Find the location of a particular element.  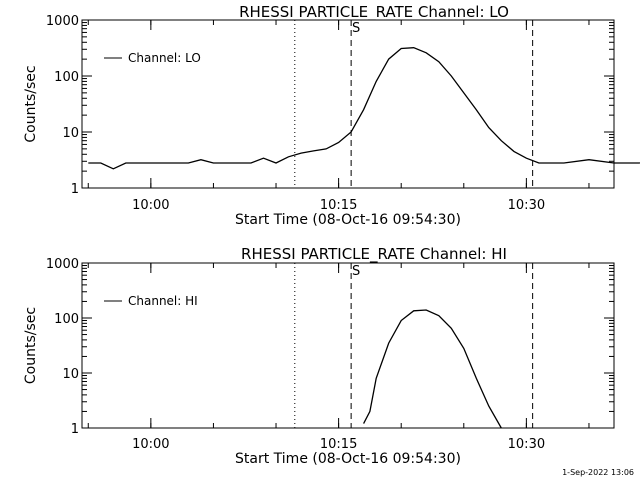

legend-label: Channel: LO is located at coordinates (164, 58).